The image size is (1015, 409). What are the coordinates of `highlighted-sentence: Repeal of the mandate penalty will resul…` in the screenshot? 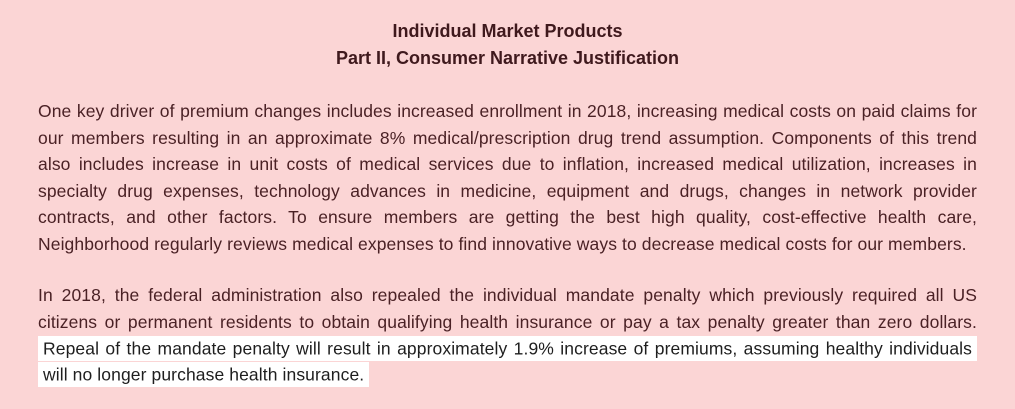 It's located at (507, 361).